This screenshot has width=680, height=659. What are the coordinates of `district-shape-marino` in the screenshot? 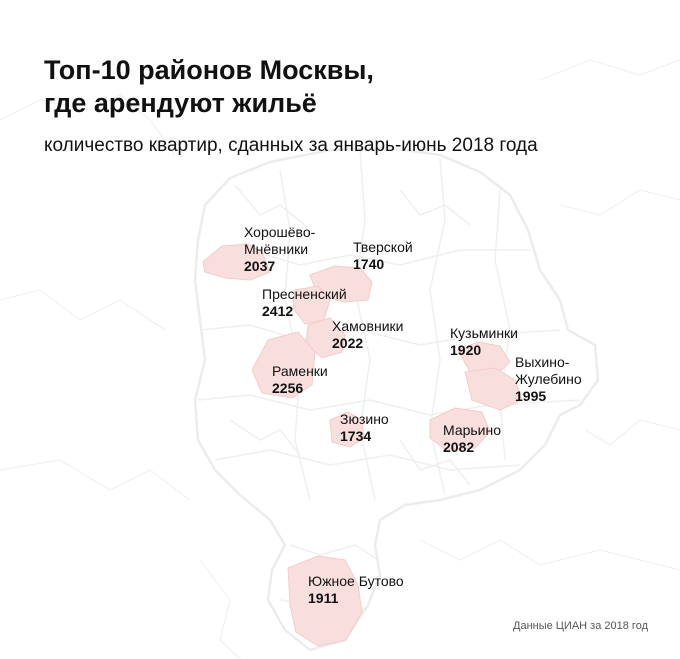 It's located at (460, 429).